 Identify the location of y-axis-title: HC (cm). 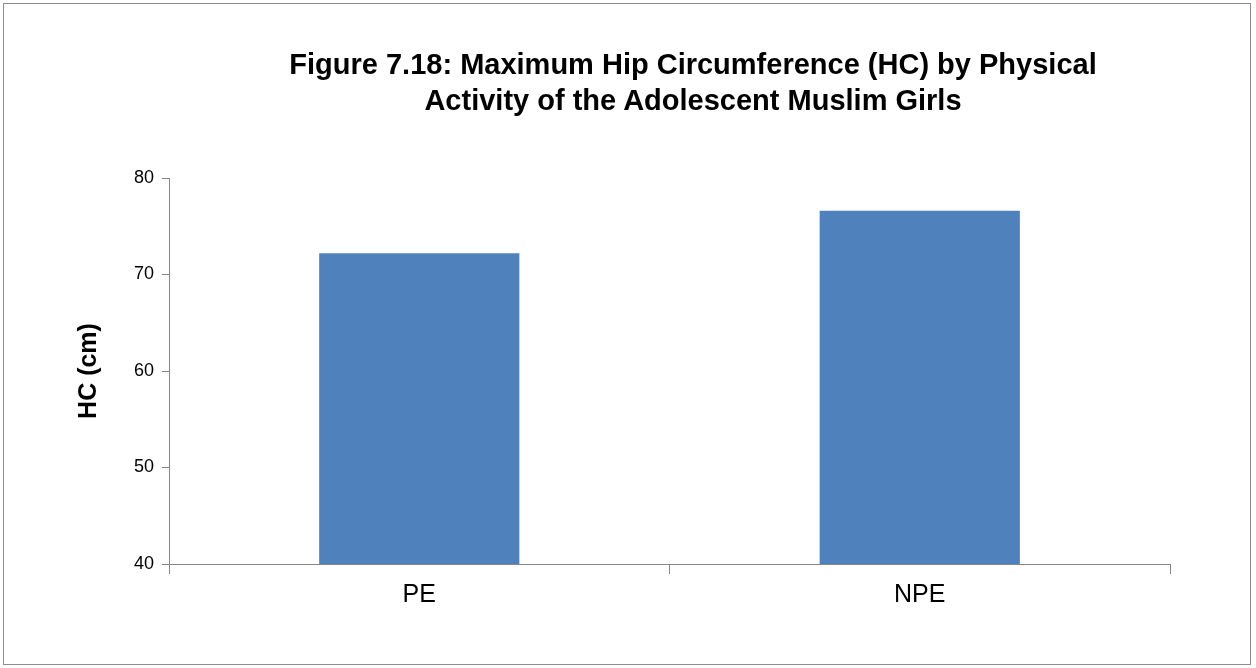
(86, 371).